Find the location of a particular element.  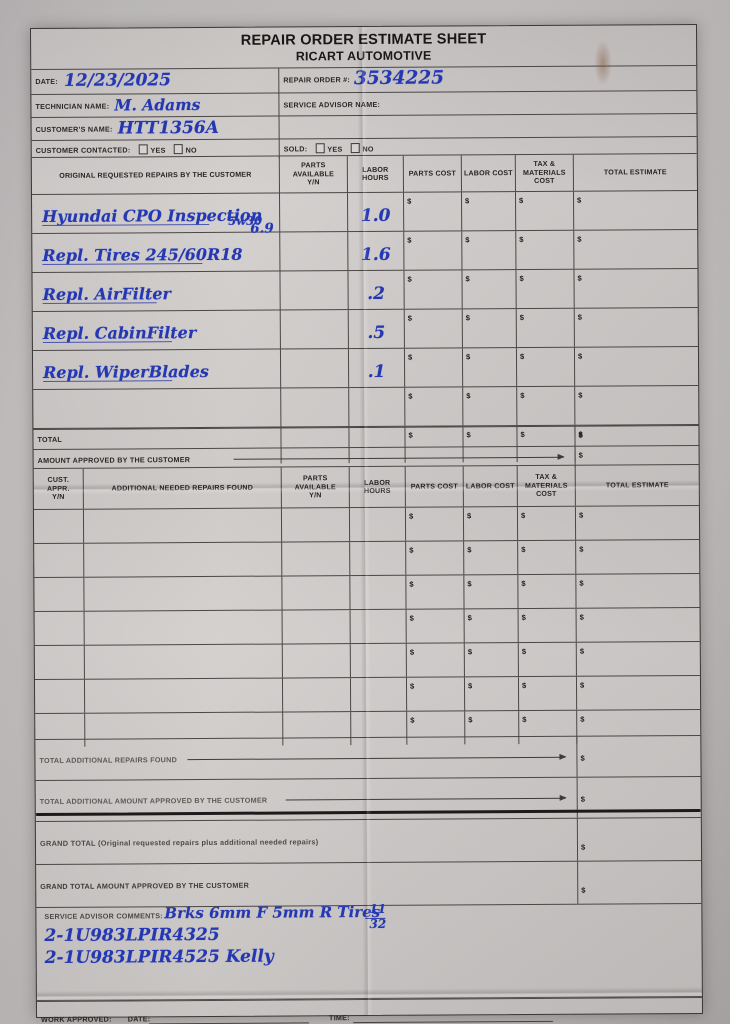

original-repair-description: Repl. CabinFilter is located at coordinates (156, 330).